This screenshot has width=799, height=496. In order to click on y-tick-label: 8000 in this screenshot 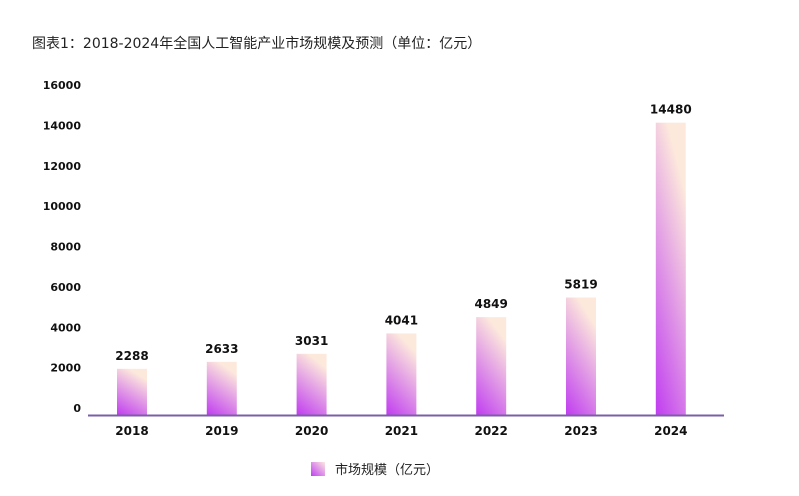, I will do `click(65, 247)`.